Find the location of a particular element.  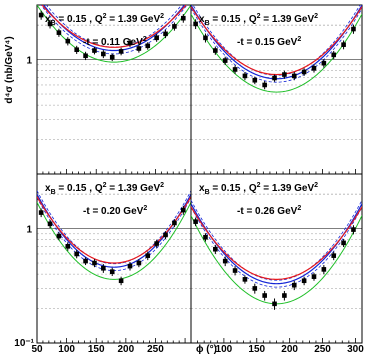

y-tick-1-top: 1 is located at coordinates (29, 61).